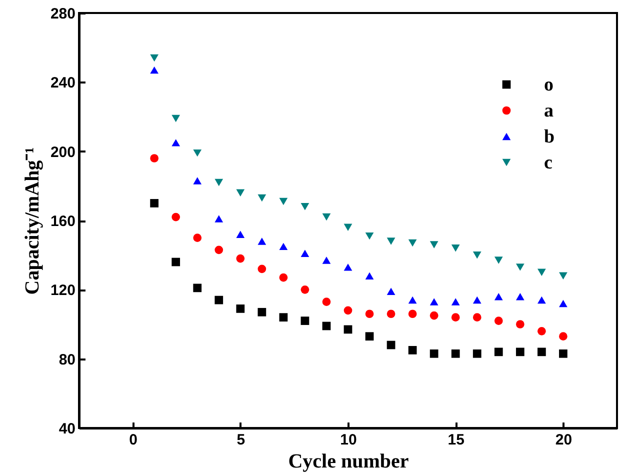  Describe the element at coordinates (549, 137) in the screenshot. I see `legend-label: b` at that location.